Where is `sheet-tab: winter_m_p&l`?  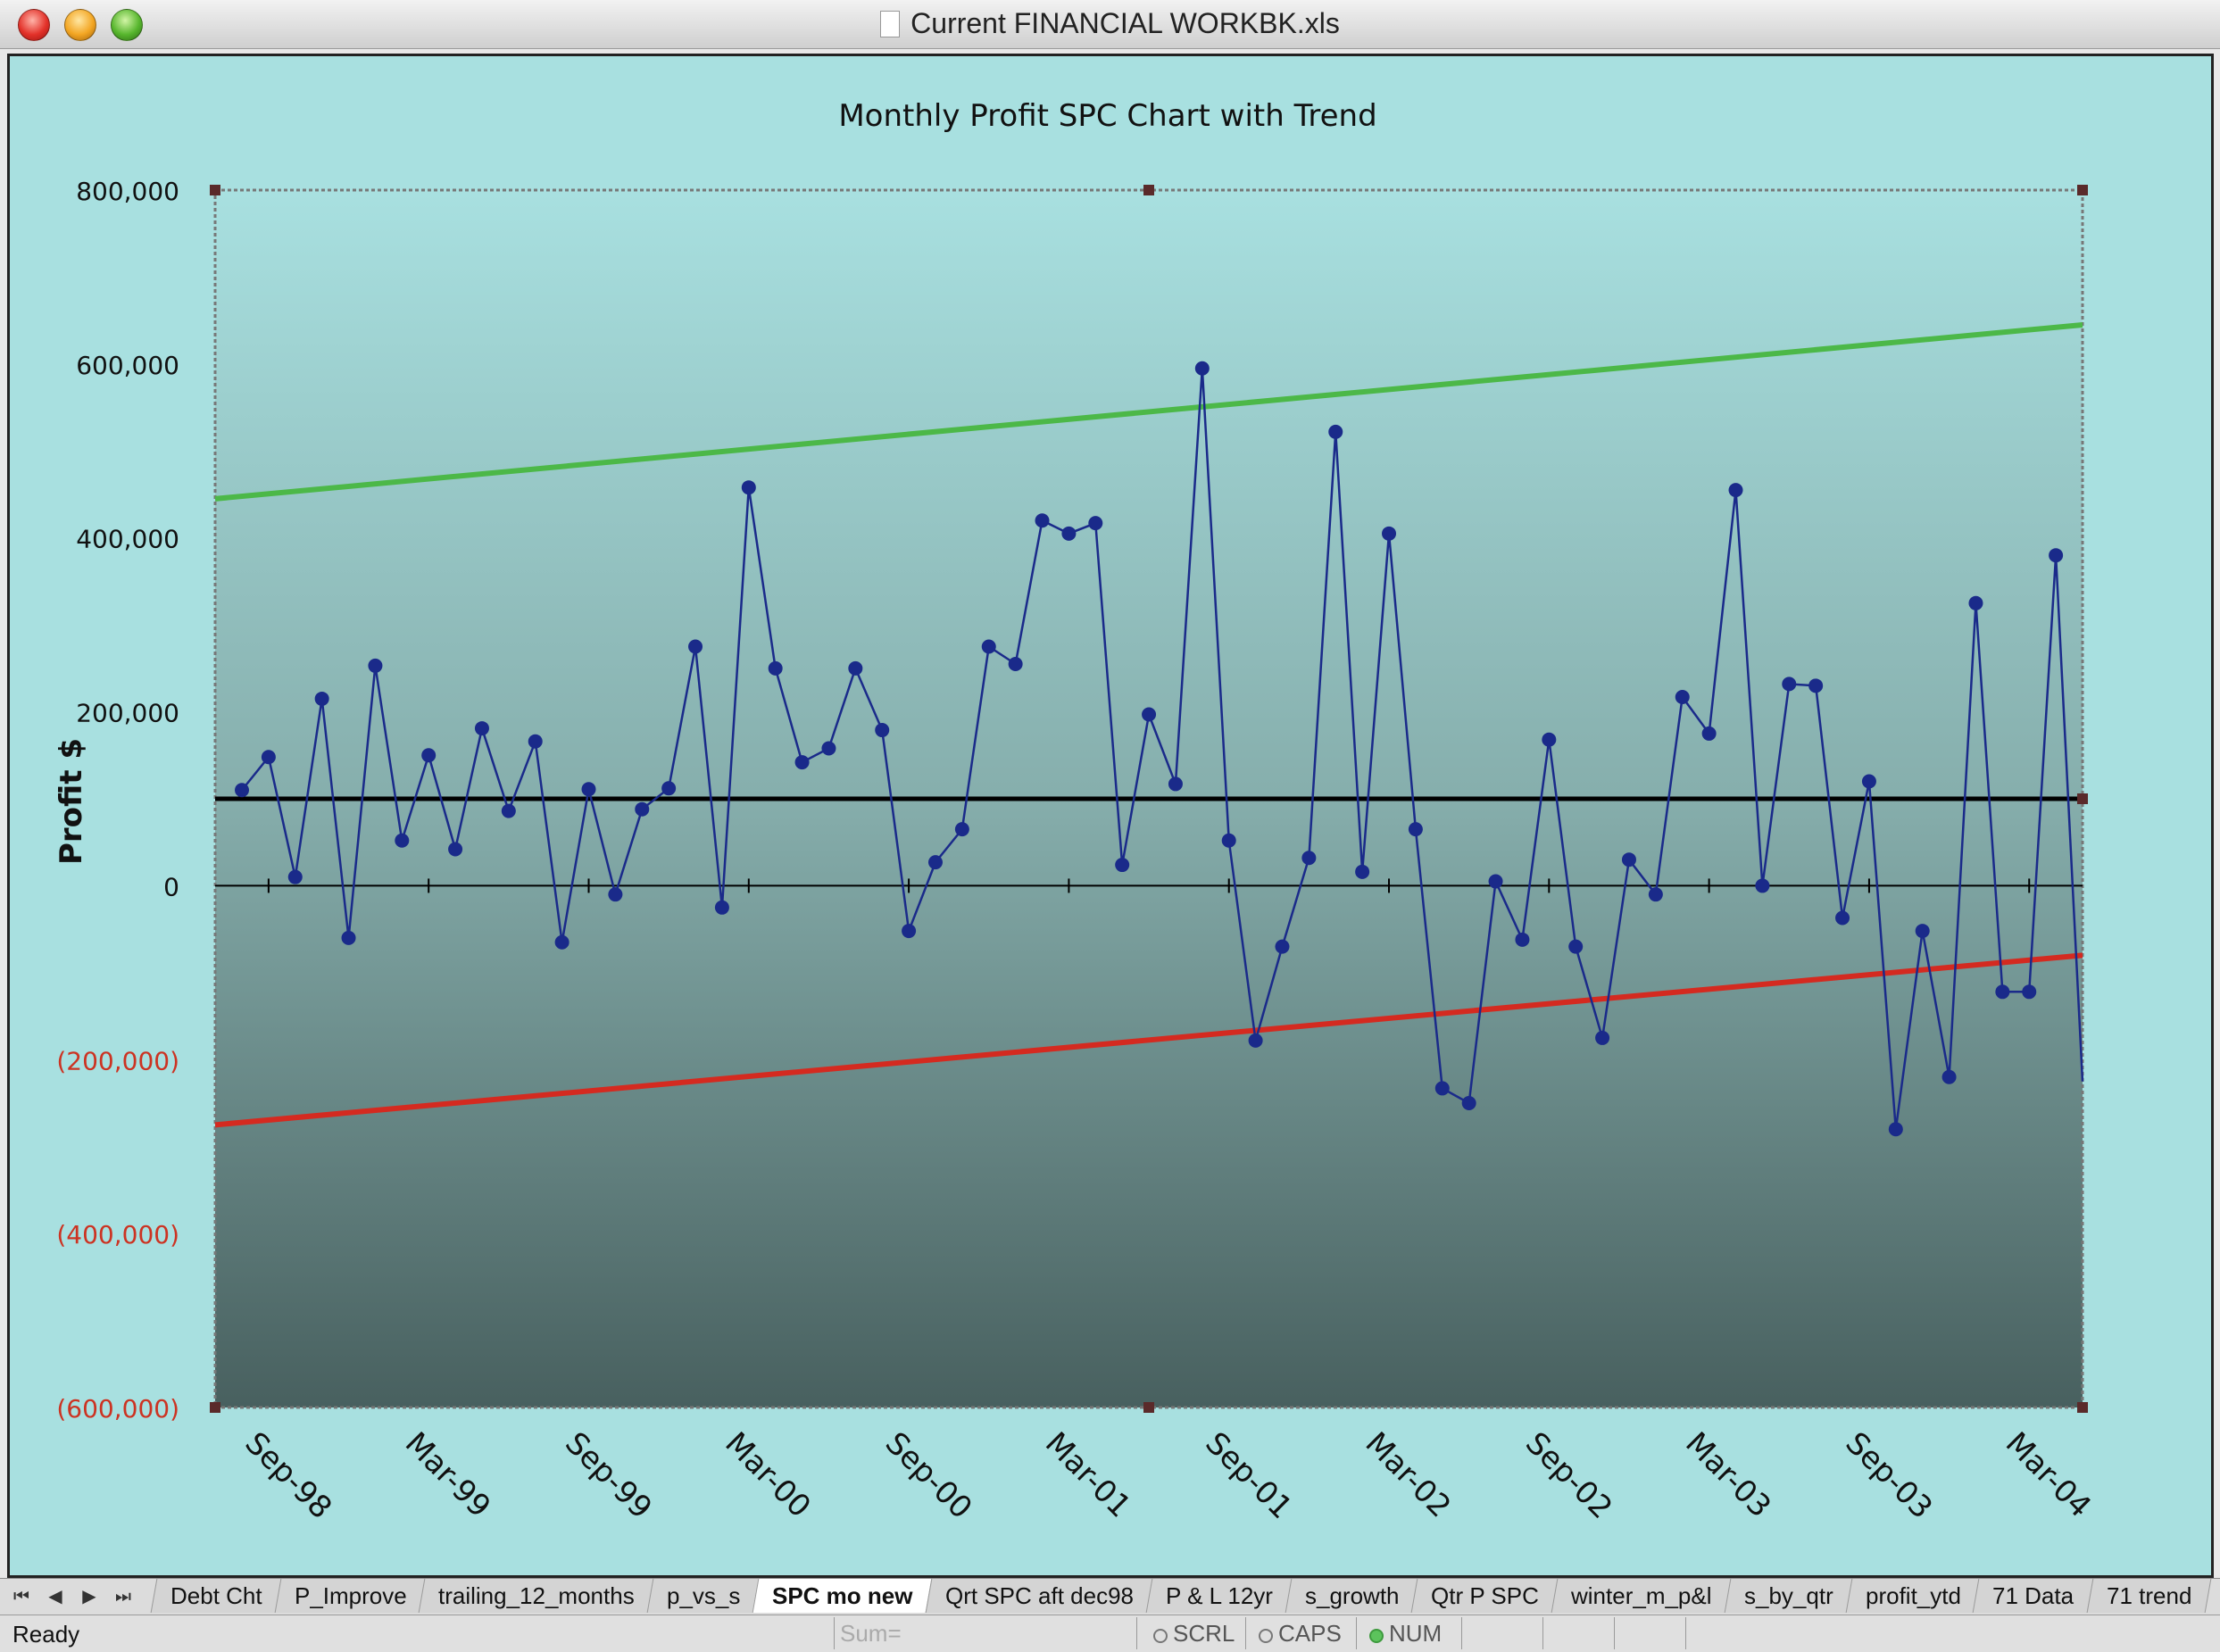
sheet-tab: winter_m_p&l is located at coordinates (1642, 1596).